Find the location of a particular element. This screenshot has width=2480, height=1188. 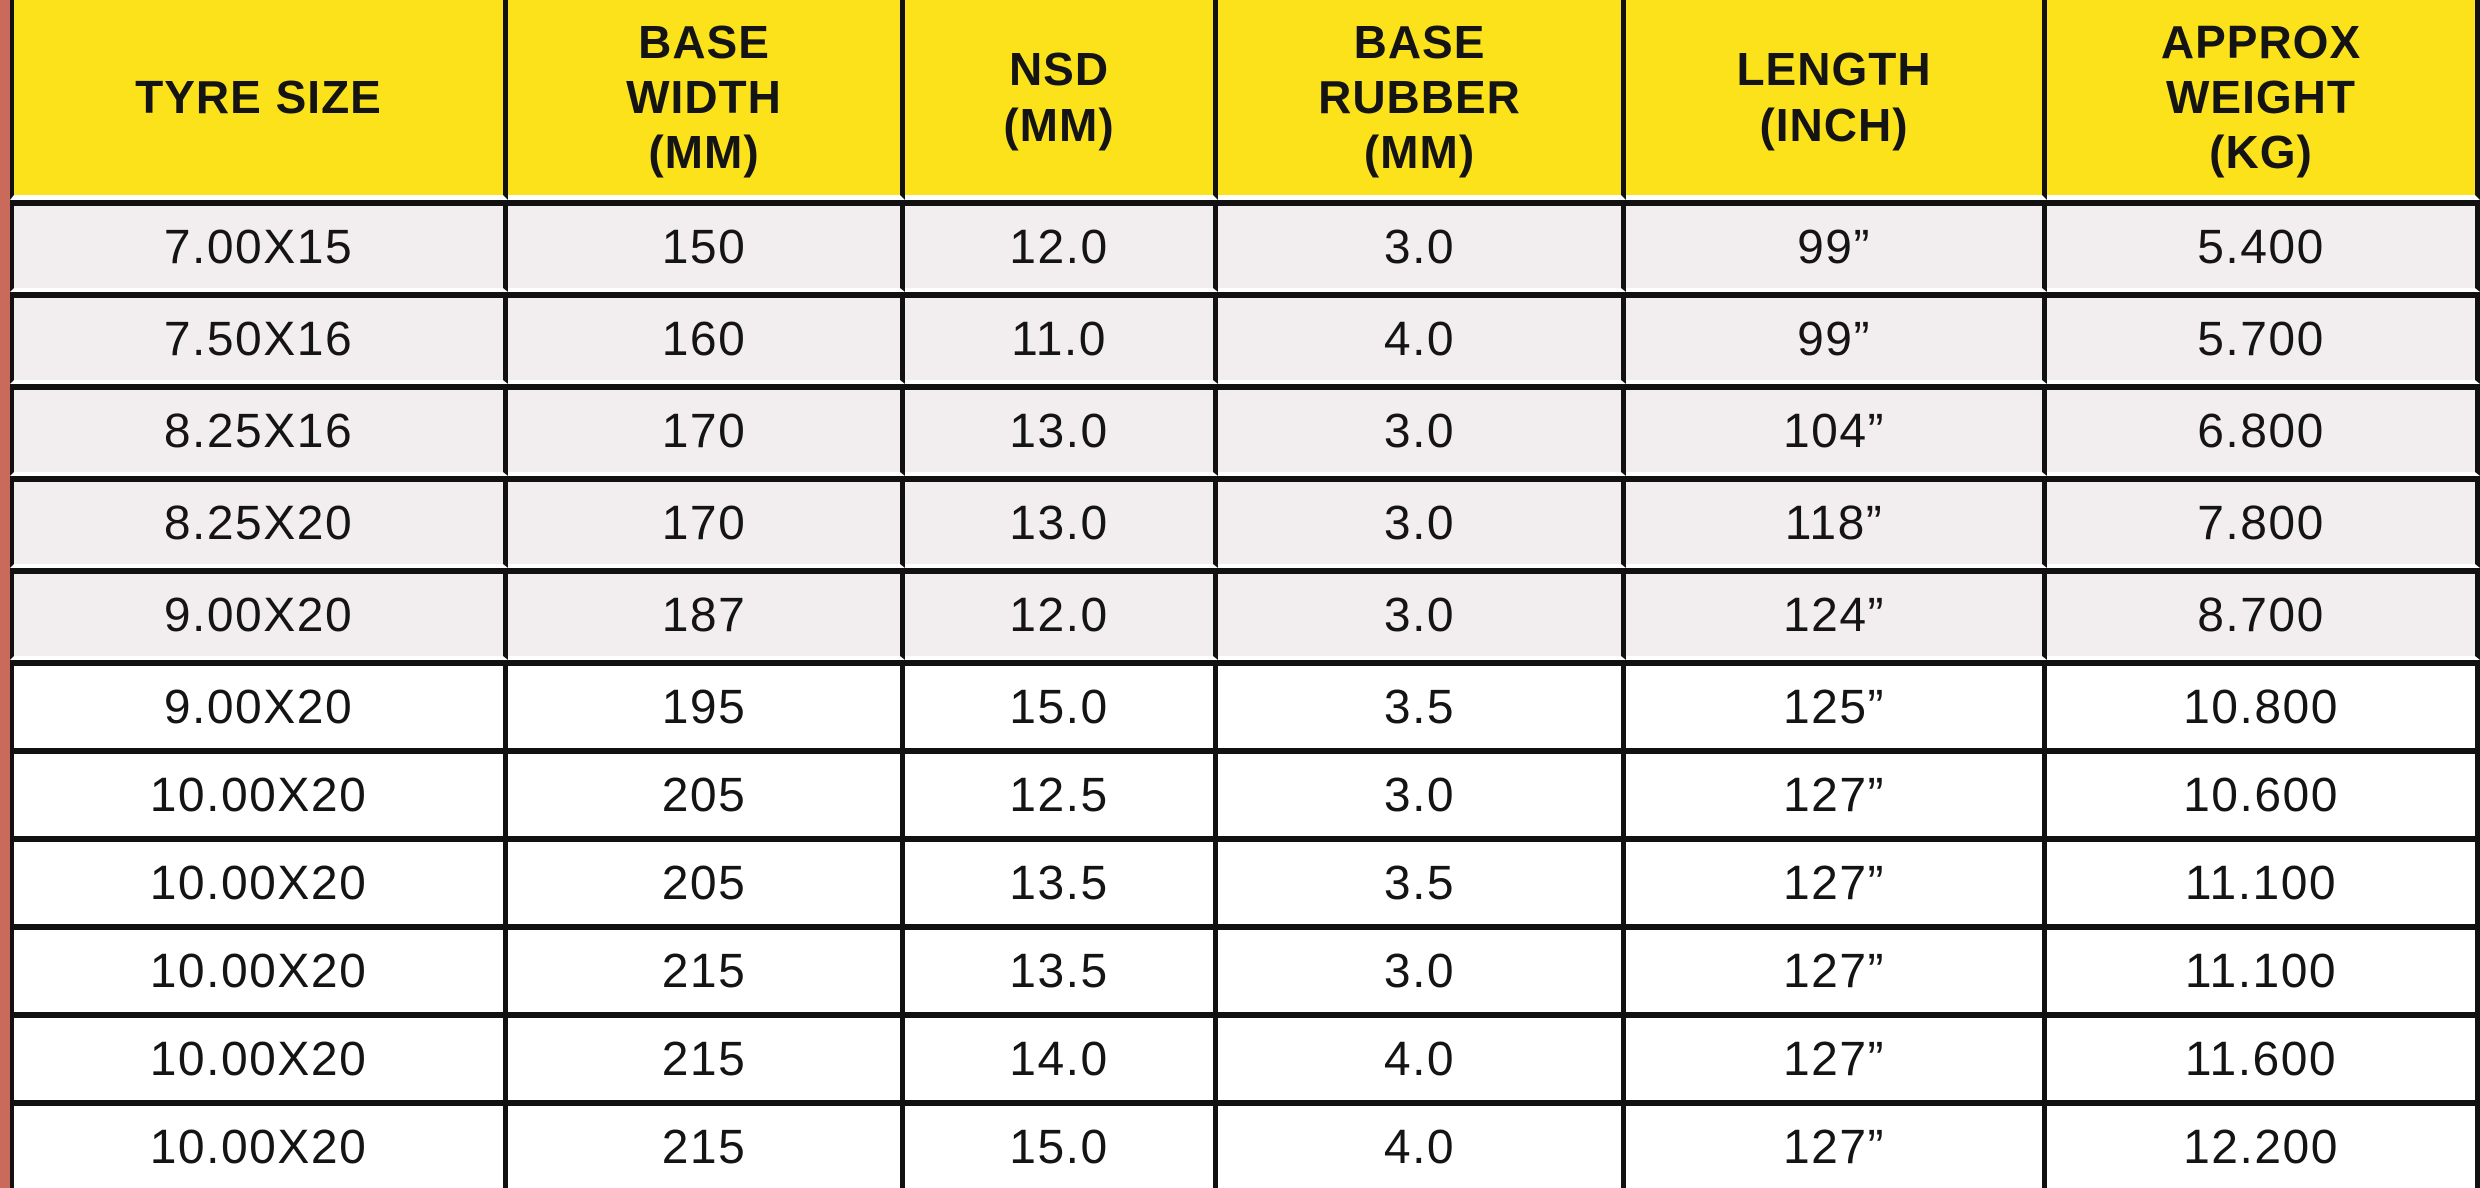

cell-base-width-mm: 160 is located at coordinates (706, 338).